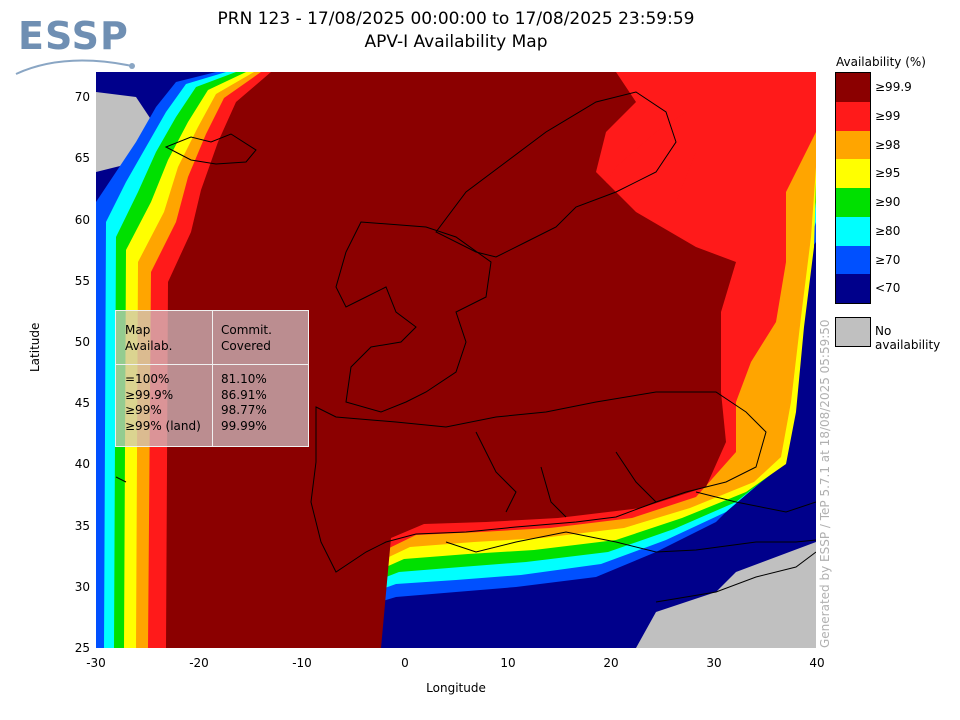  Describe the element at coordinates (73, 36) in the screenshot. I see `logo-text: ESSP` at that location.